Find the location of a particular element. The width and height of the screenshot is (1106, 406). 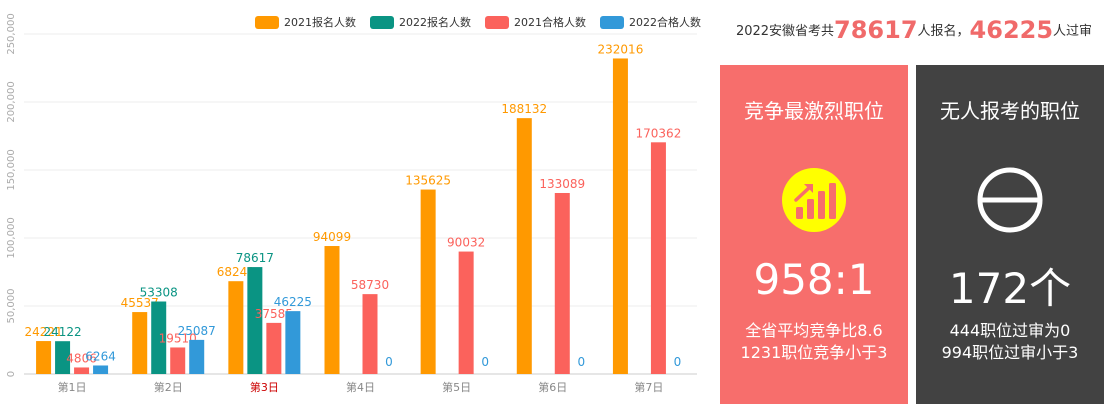

legend-item-2022-registration: 2022报名人数 is located at coordinates (420, 22).